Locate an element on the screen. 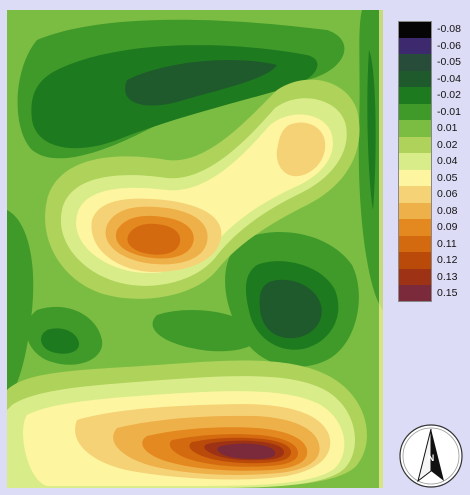 This screenshot has height=495, width=470. north-arrow-icon: N is located at coordinates (431, 456).